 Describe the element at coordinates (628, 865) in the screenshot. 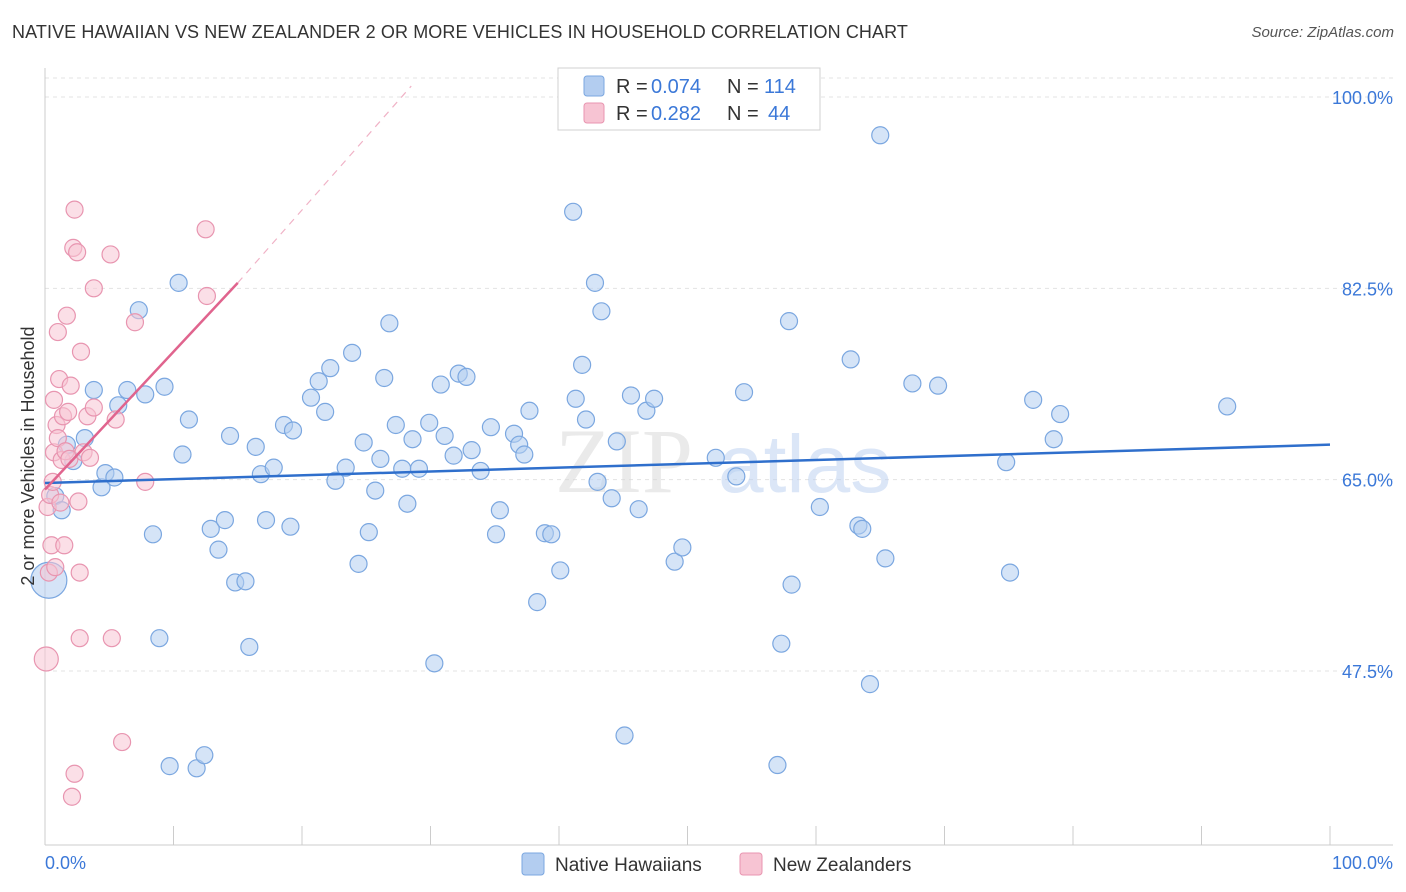

I see `bottom-legend-label-native-hawaiians: Native Hawaiians` at that location.